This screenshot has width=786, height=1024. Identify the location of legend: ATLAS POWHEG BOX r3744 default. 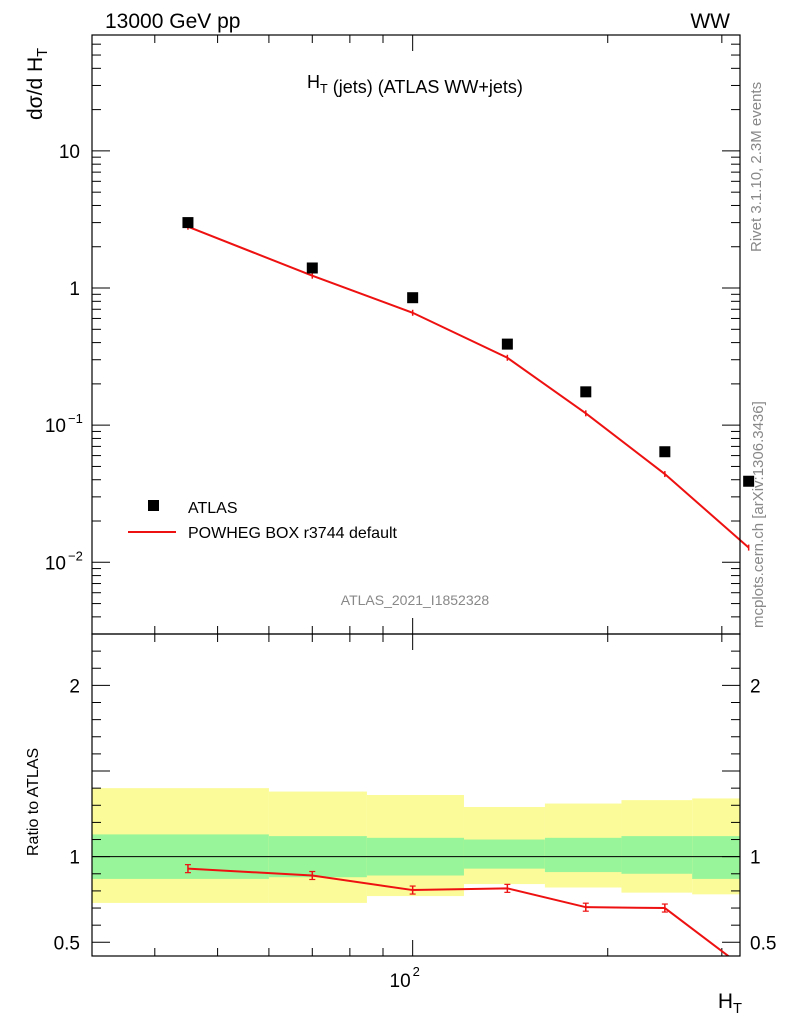
(263, 521).